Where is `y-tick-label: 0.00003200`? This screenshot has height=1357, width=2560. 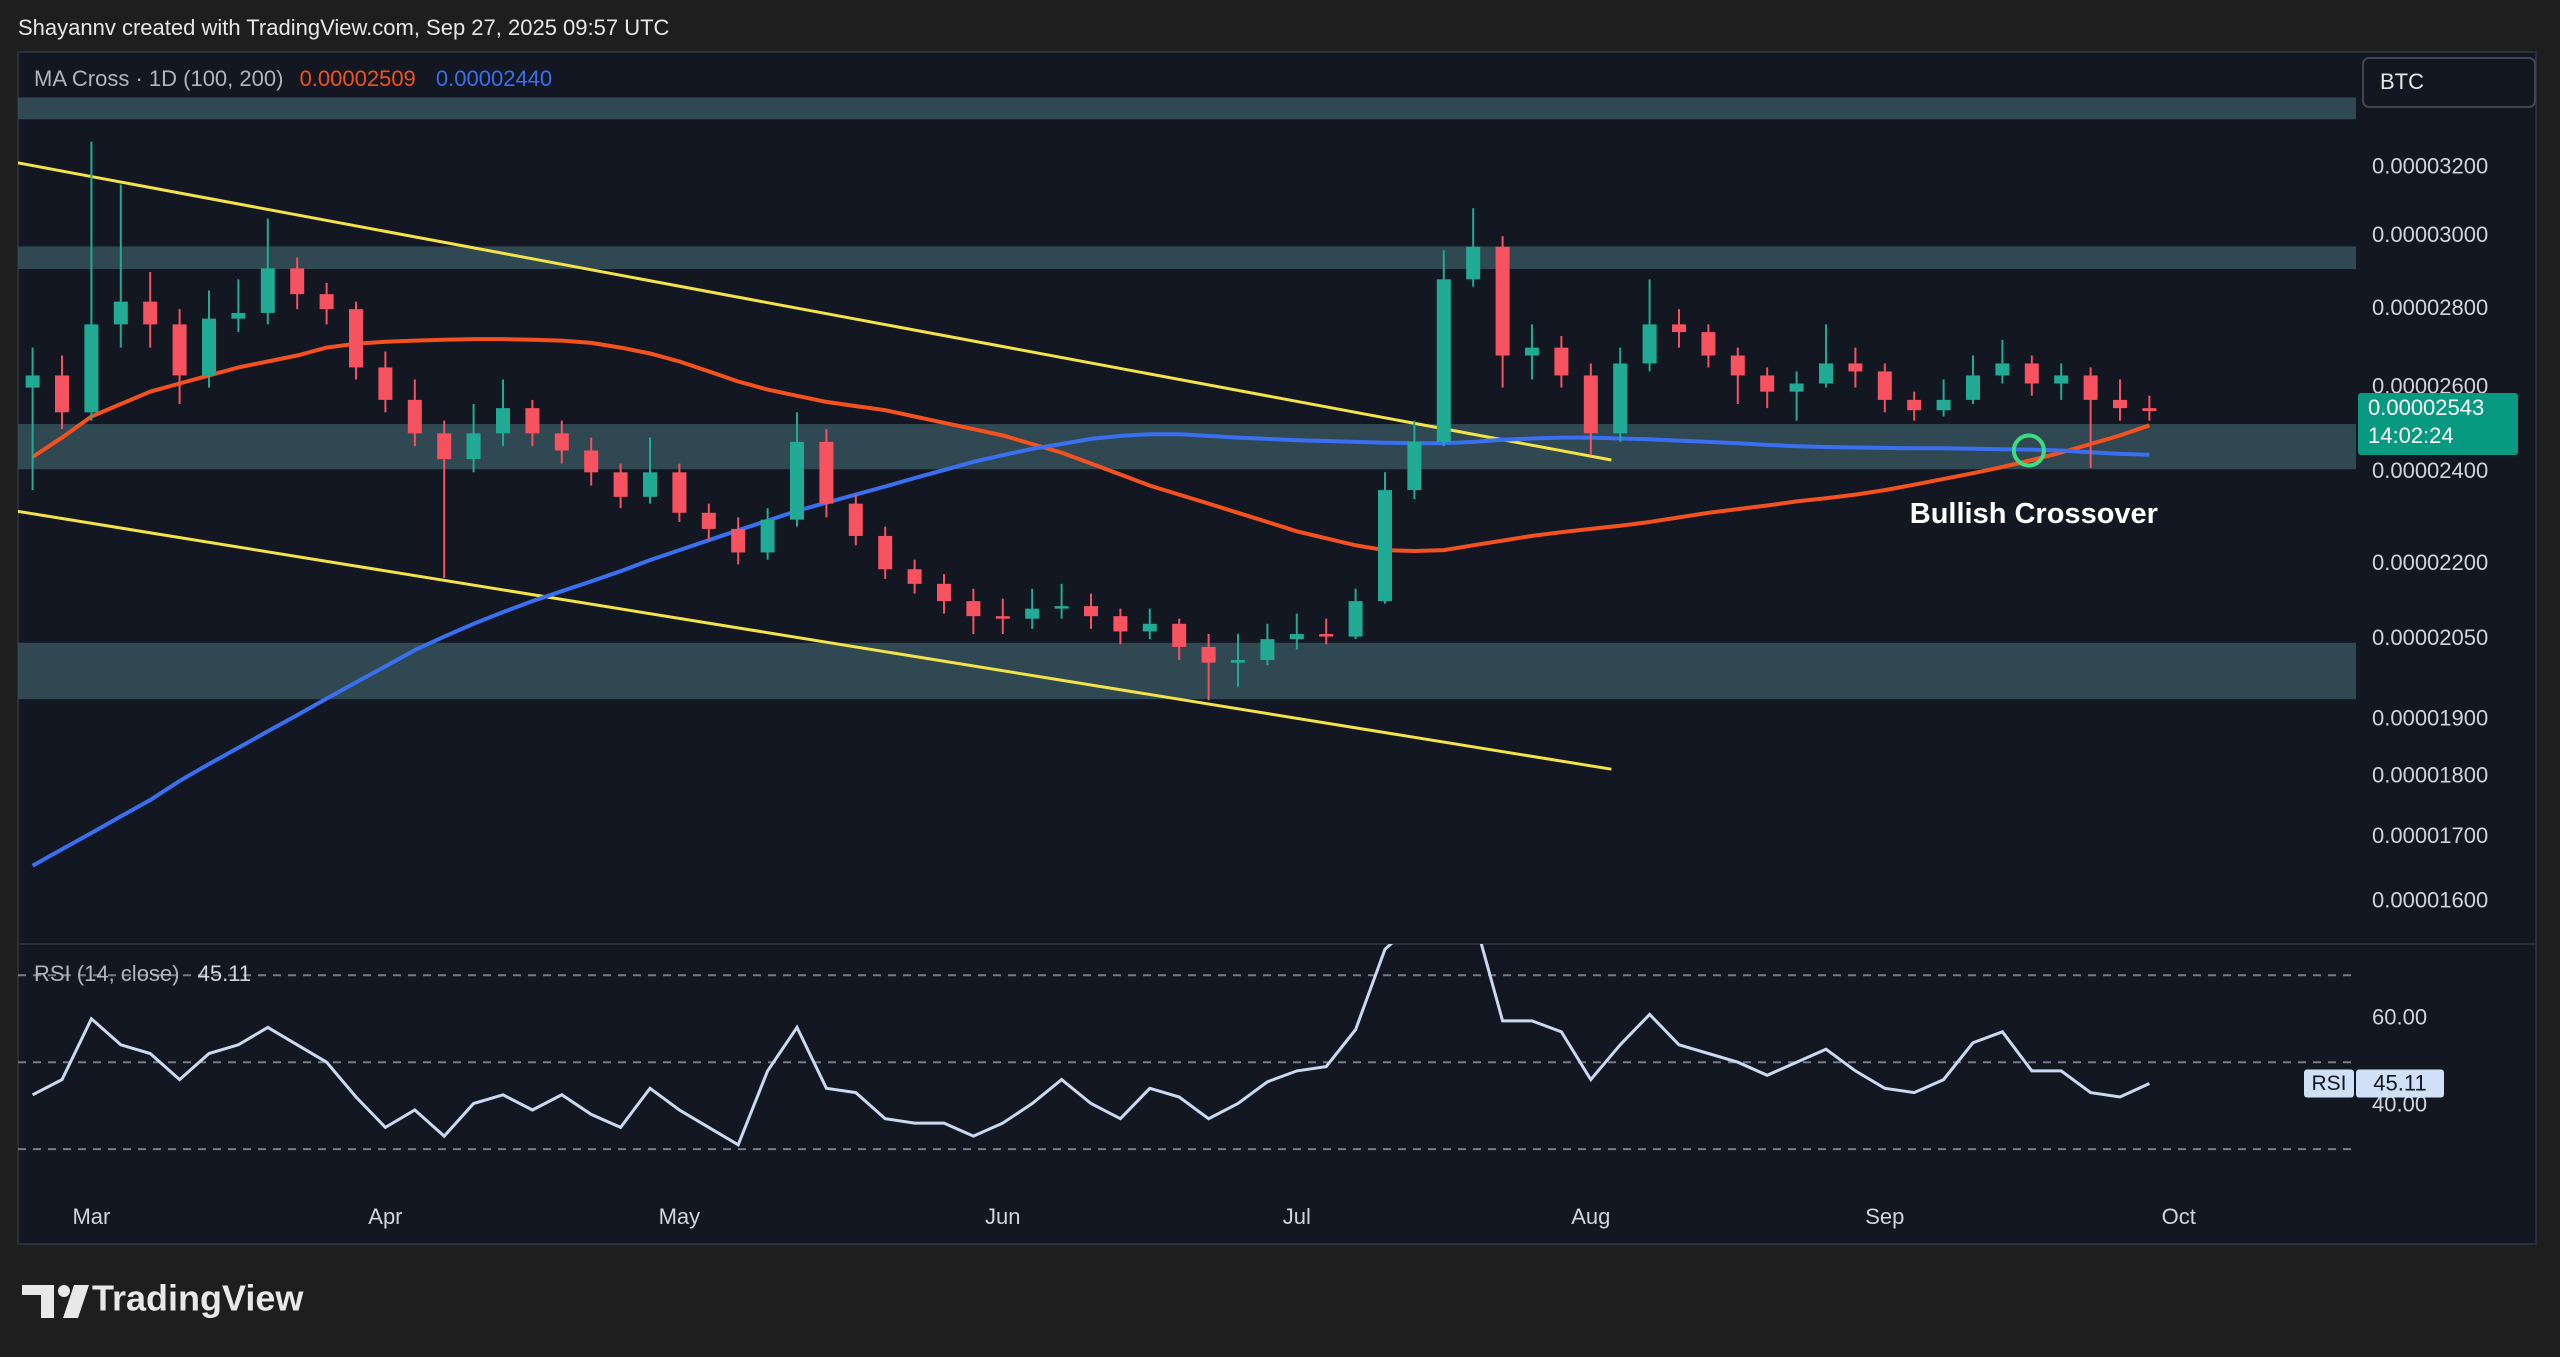 y-tick-label: 0.00003200 is located at coordinates (2430, 166).